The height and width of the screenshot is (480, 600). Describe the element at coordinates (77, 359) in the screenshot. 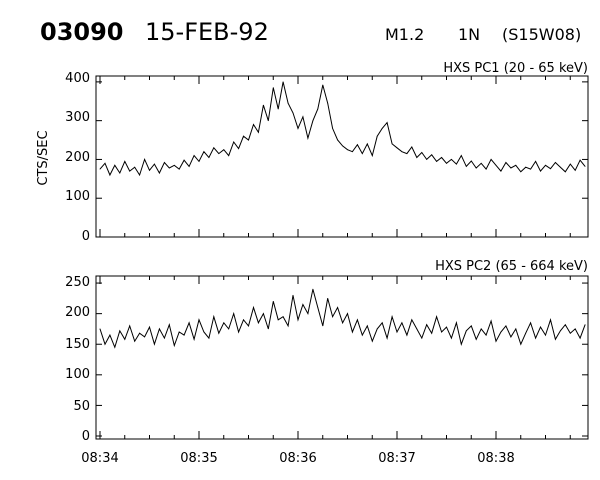

I see `panel2-y-tick-labels: 250 200 150 100 50 0` at that location.